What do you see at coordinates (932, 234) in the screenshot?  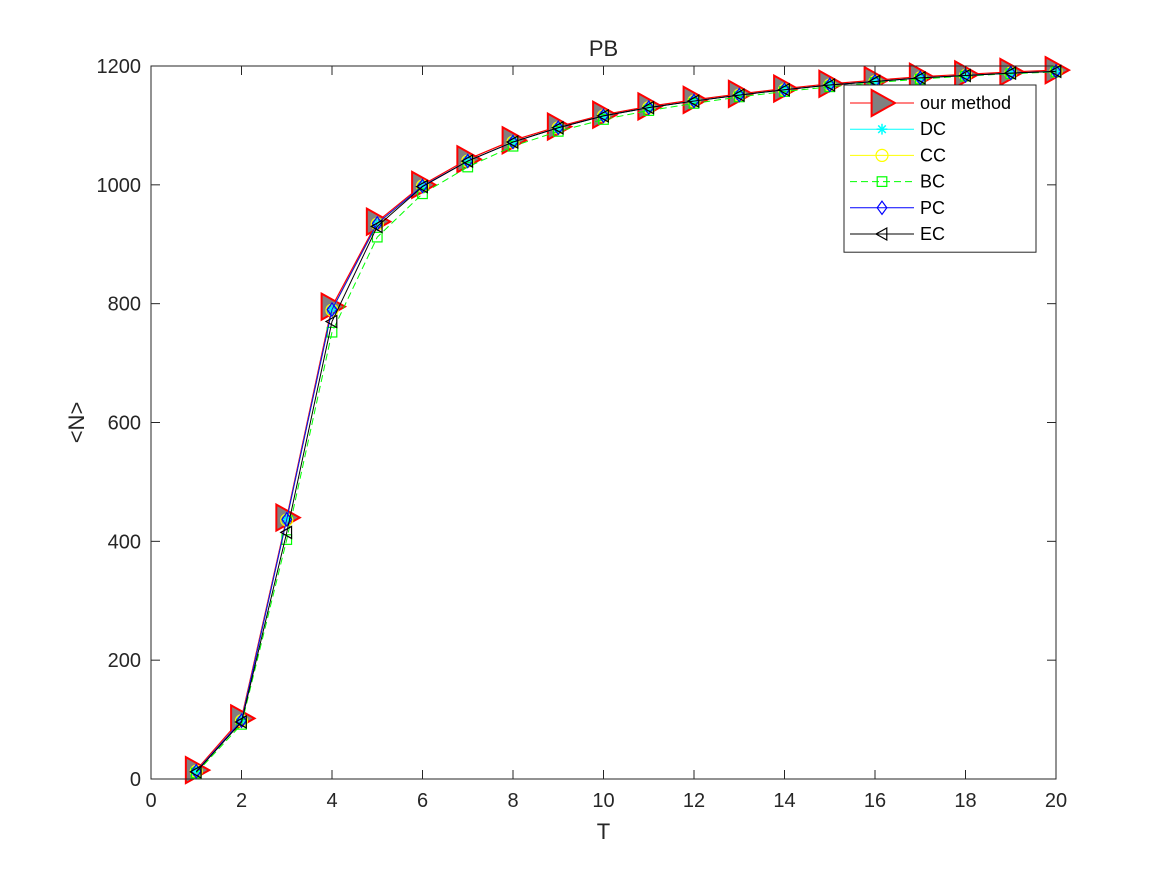 I see `legend-label: EC` at bounding box center [932, 234].